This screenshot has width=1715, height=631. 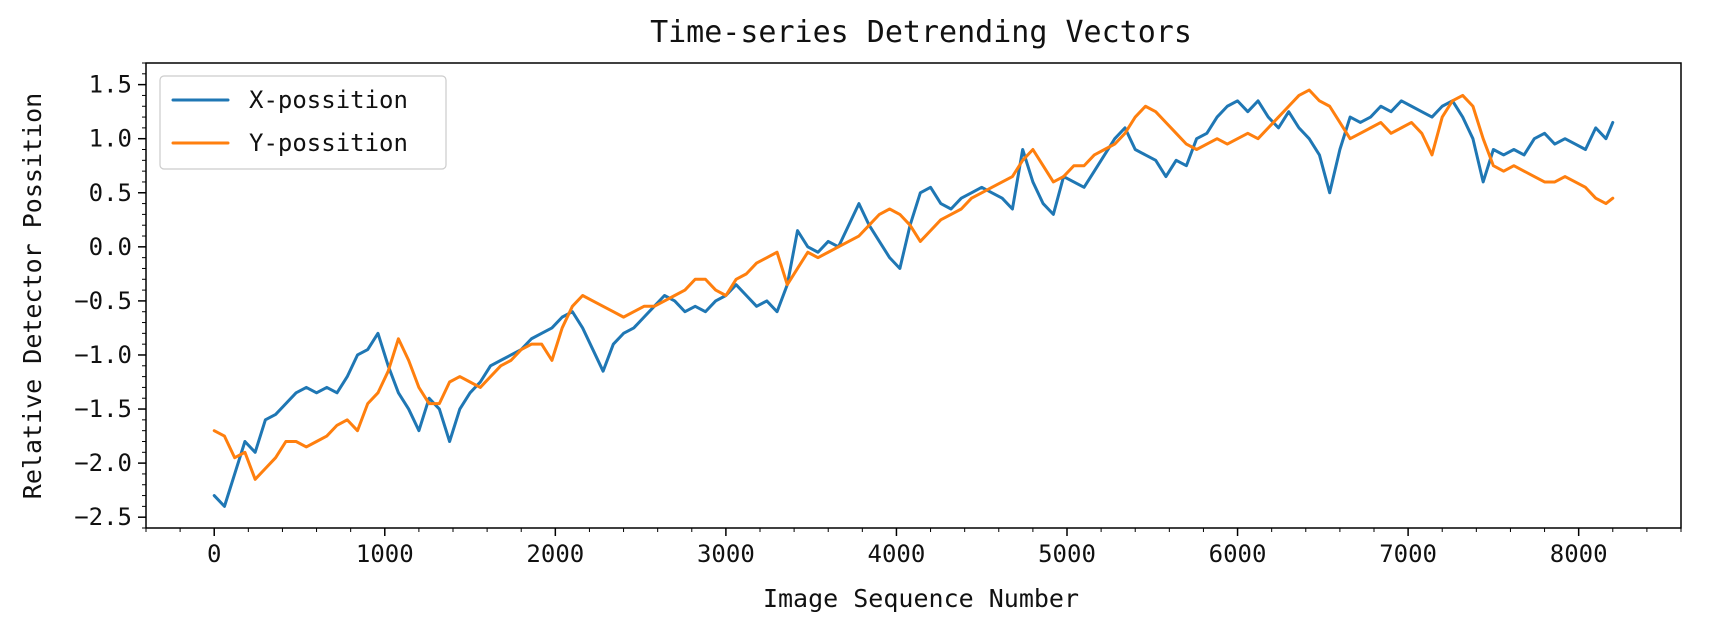 What do you see at coordinates (103, 517) in the screenshot?
I see `y-tick-label: −2.5` at bounding box center [103, 517].